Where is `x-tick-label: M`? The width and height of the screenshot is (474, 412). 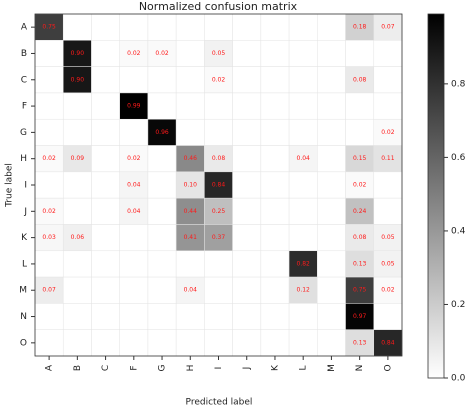
x-tick-label: M is located at coordinates (332, 368).